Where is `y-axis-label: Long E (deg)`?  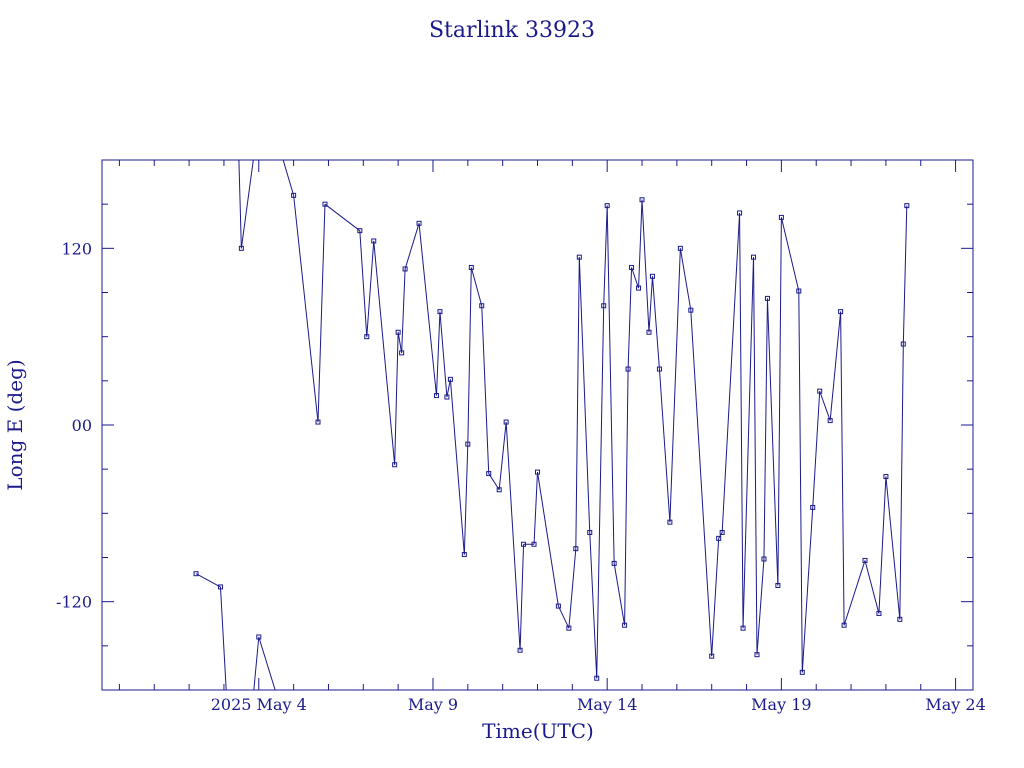 y-axis-label: Long E (deg) is located at coordinates (15, 424).